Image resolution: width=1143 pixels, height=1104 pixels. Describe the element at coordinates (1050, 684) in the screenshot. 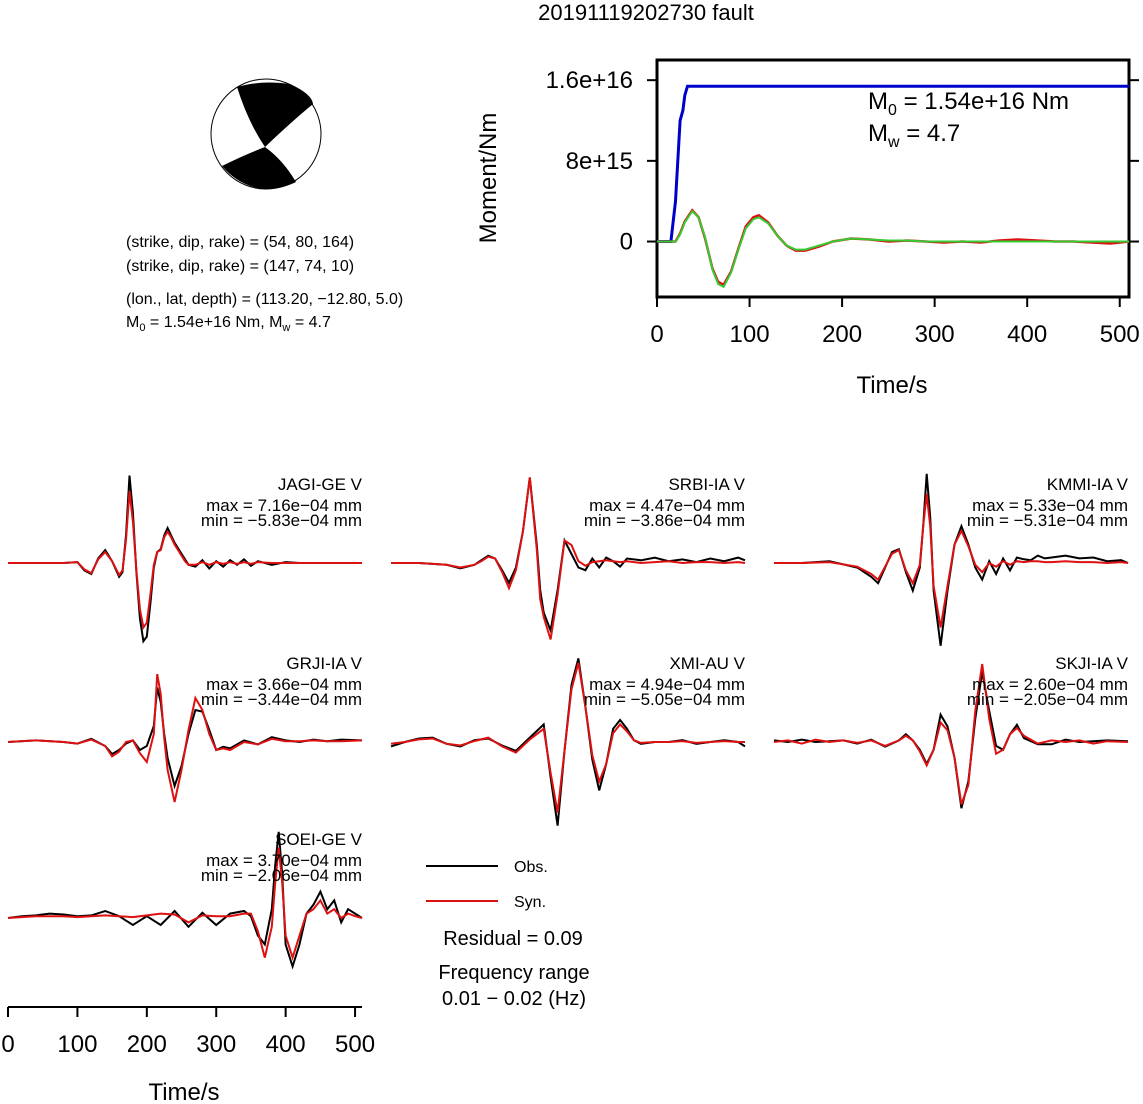

I see `station-max: max = 2.60e−04 mm` at that location.